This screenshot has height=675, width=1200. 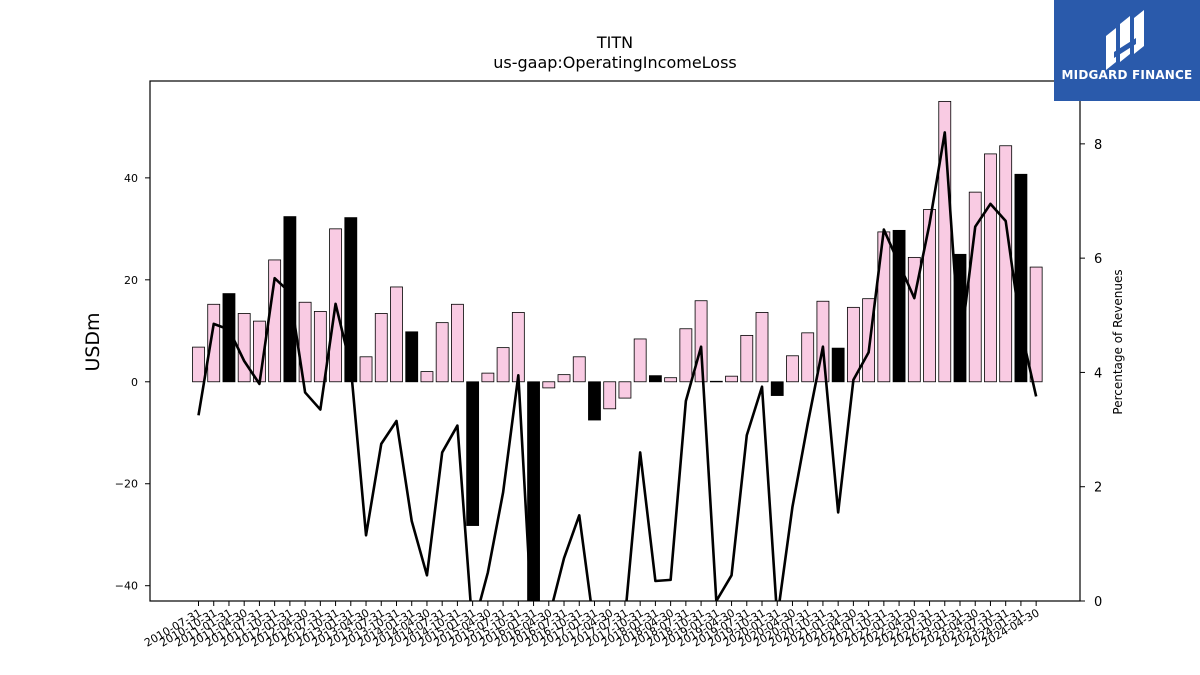 I want to click on y-tick-label: 0, so click(x=134, y=382).